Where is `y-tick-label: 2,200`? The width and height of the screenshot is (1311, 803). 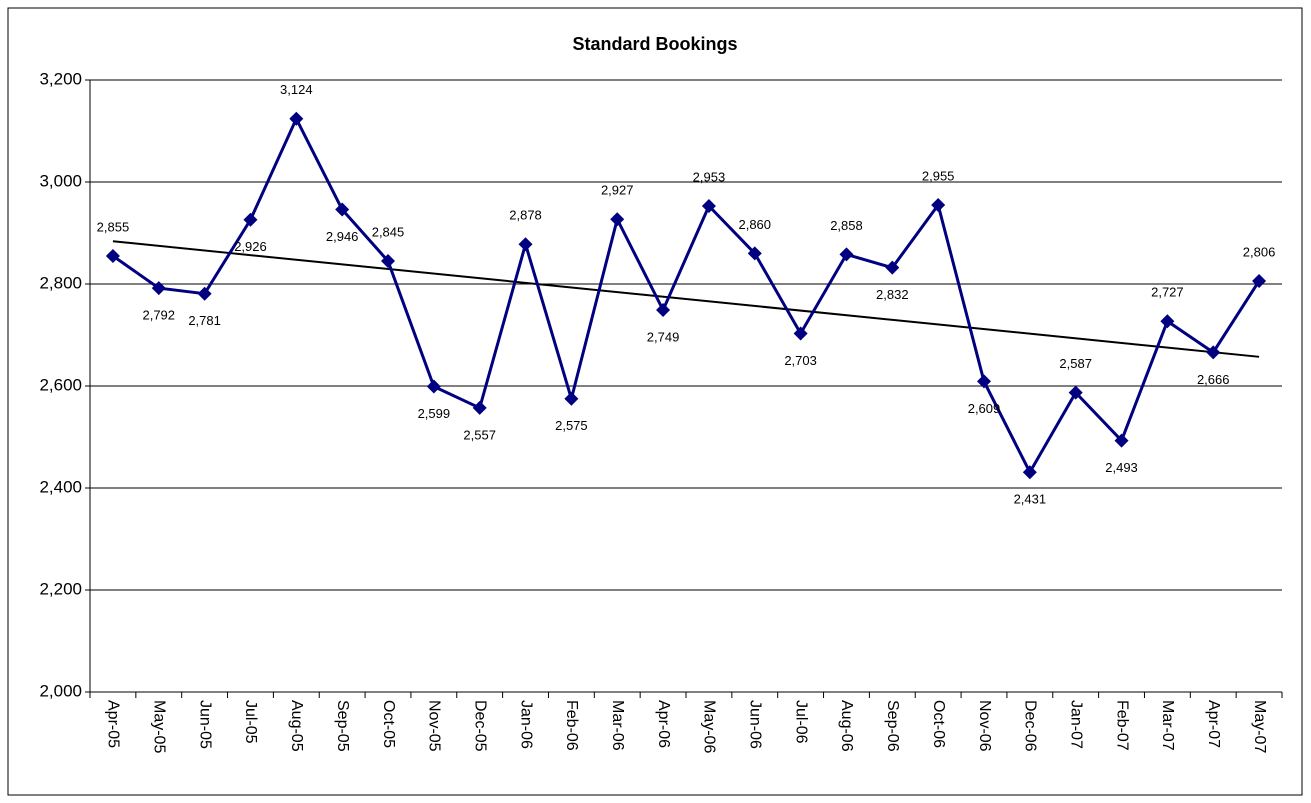 y-tick-label: 2,200 is located at coordinates (60, 588).